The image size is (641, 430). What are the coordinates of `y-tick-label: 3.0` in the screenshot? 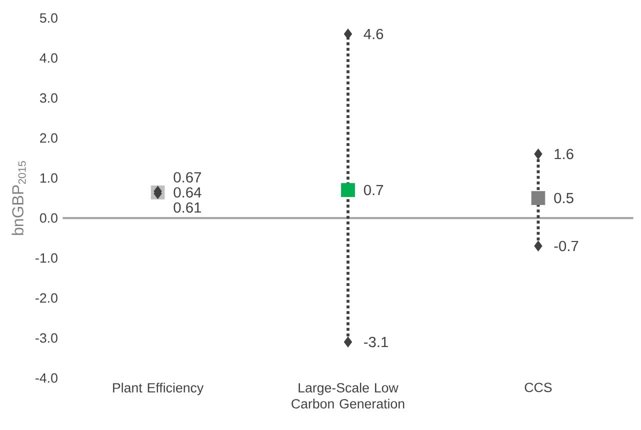 It's located at (49, 98).